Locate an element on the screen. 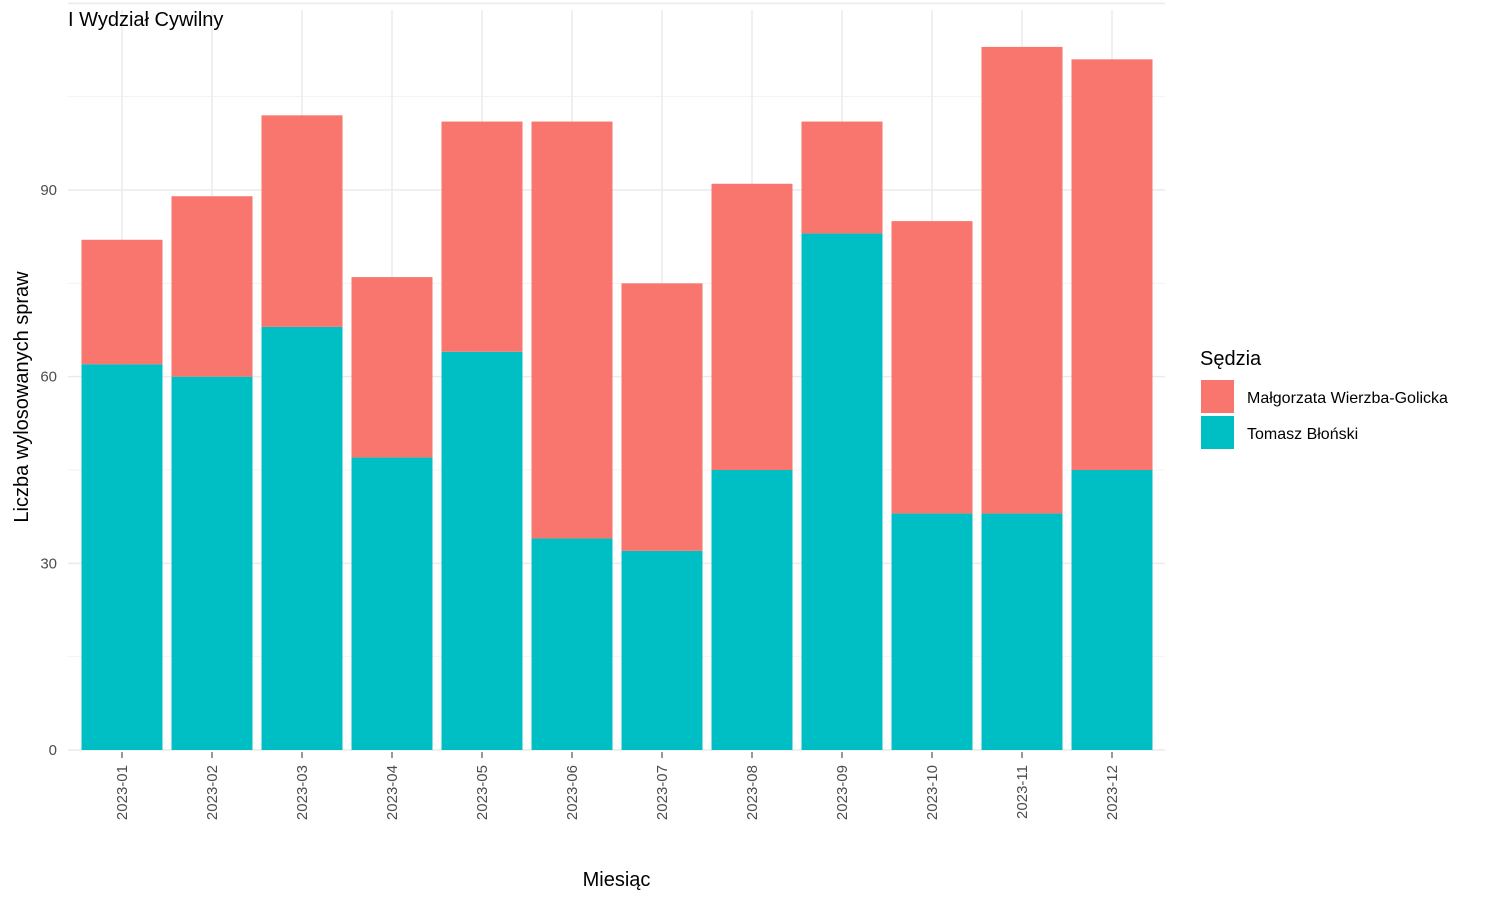  x-tick-label: 2023-10 is located at coordinates (932, 792).